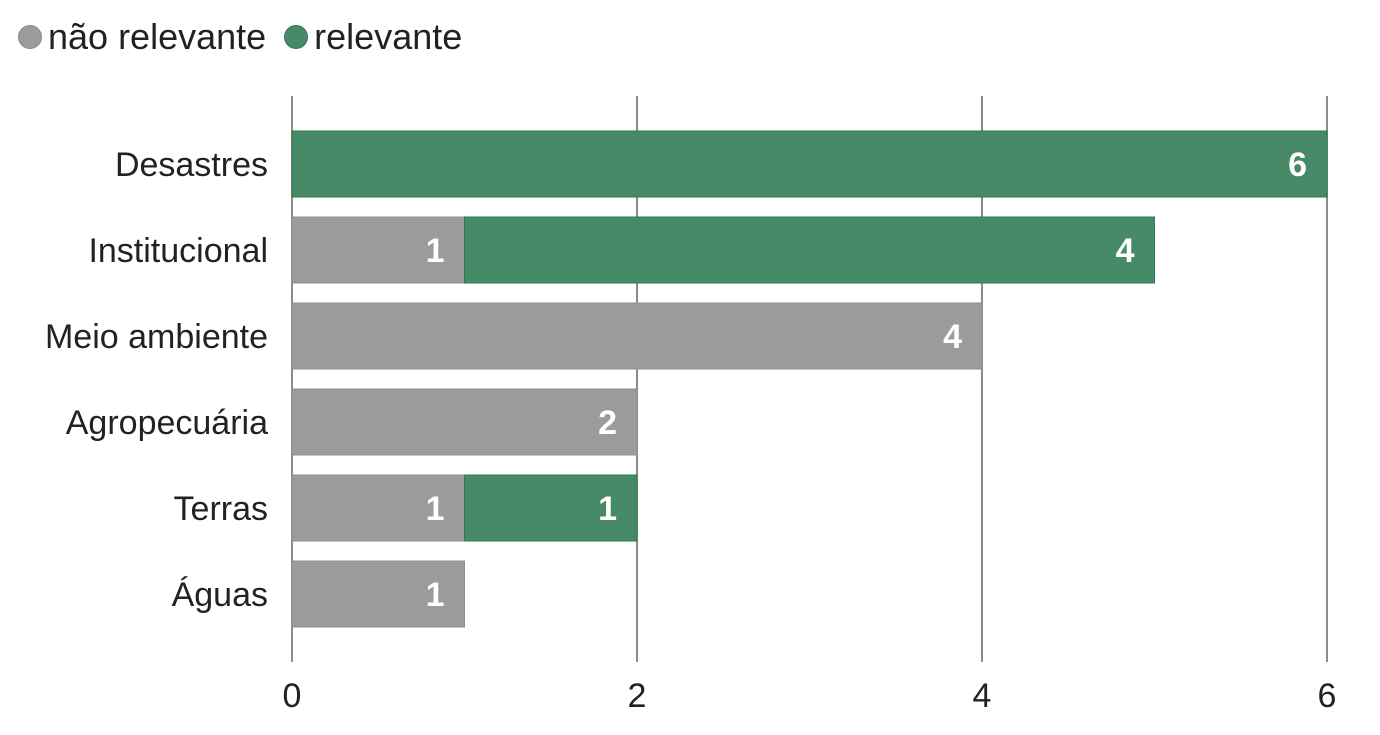 The height and width of the screenshot is (735, 1380). Describe the element at coordinates (142, 37) in the screenshot. I see `legend-item-nao-relevante: não relevante` at that location.